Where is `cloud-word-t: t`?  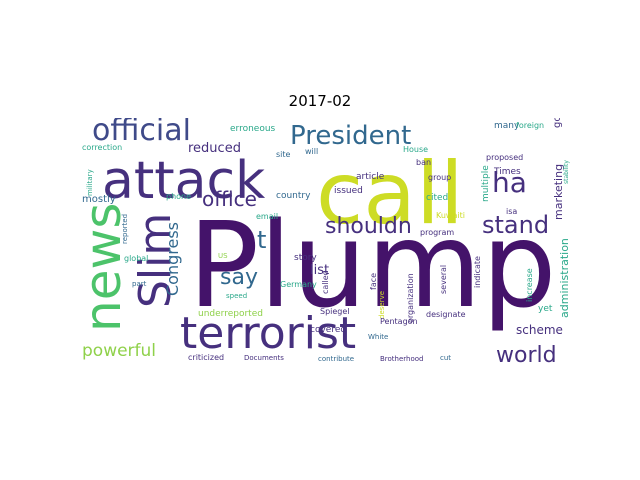
cloud-word-t: t is located at coordinates (261, 240).